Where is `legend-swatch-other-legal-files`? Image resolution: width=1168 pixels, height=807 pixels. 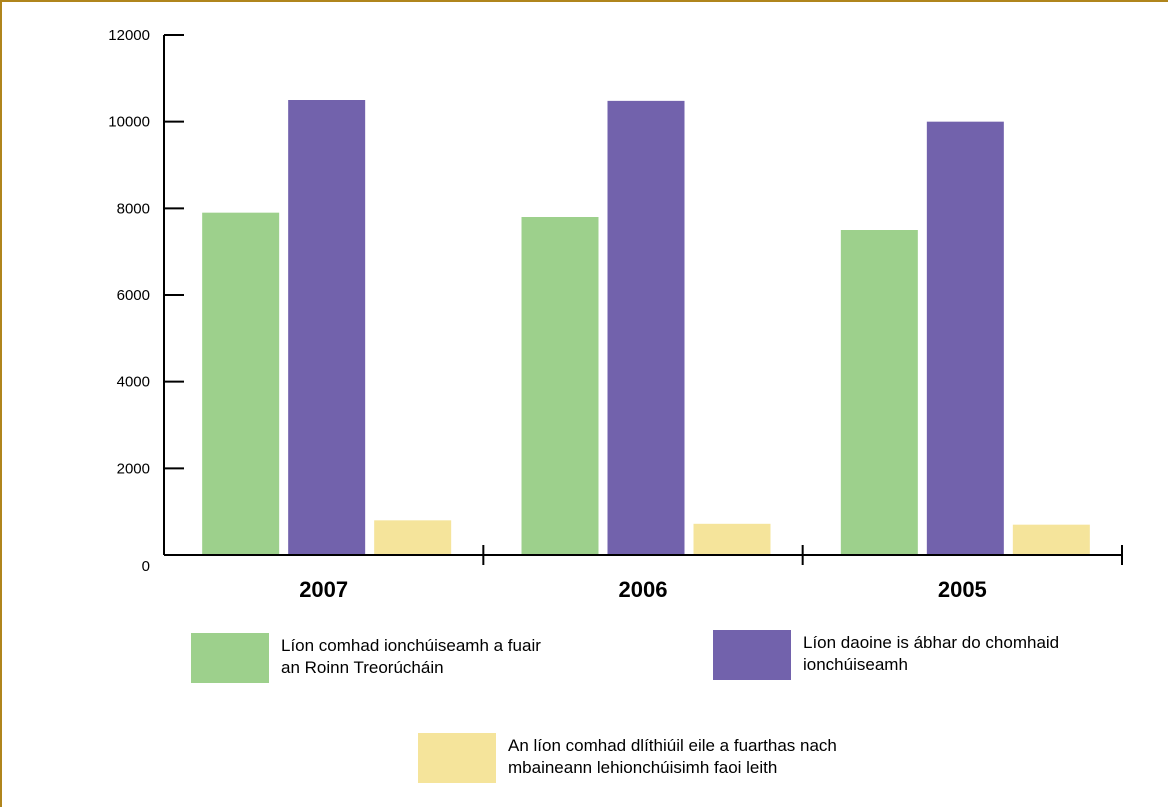
legend-swatch-other-legal-files is located at coordinates (457, 758).